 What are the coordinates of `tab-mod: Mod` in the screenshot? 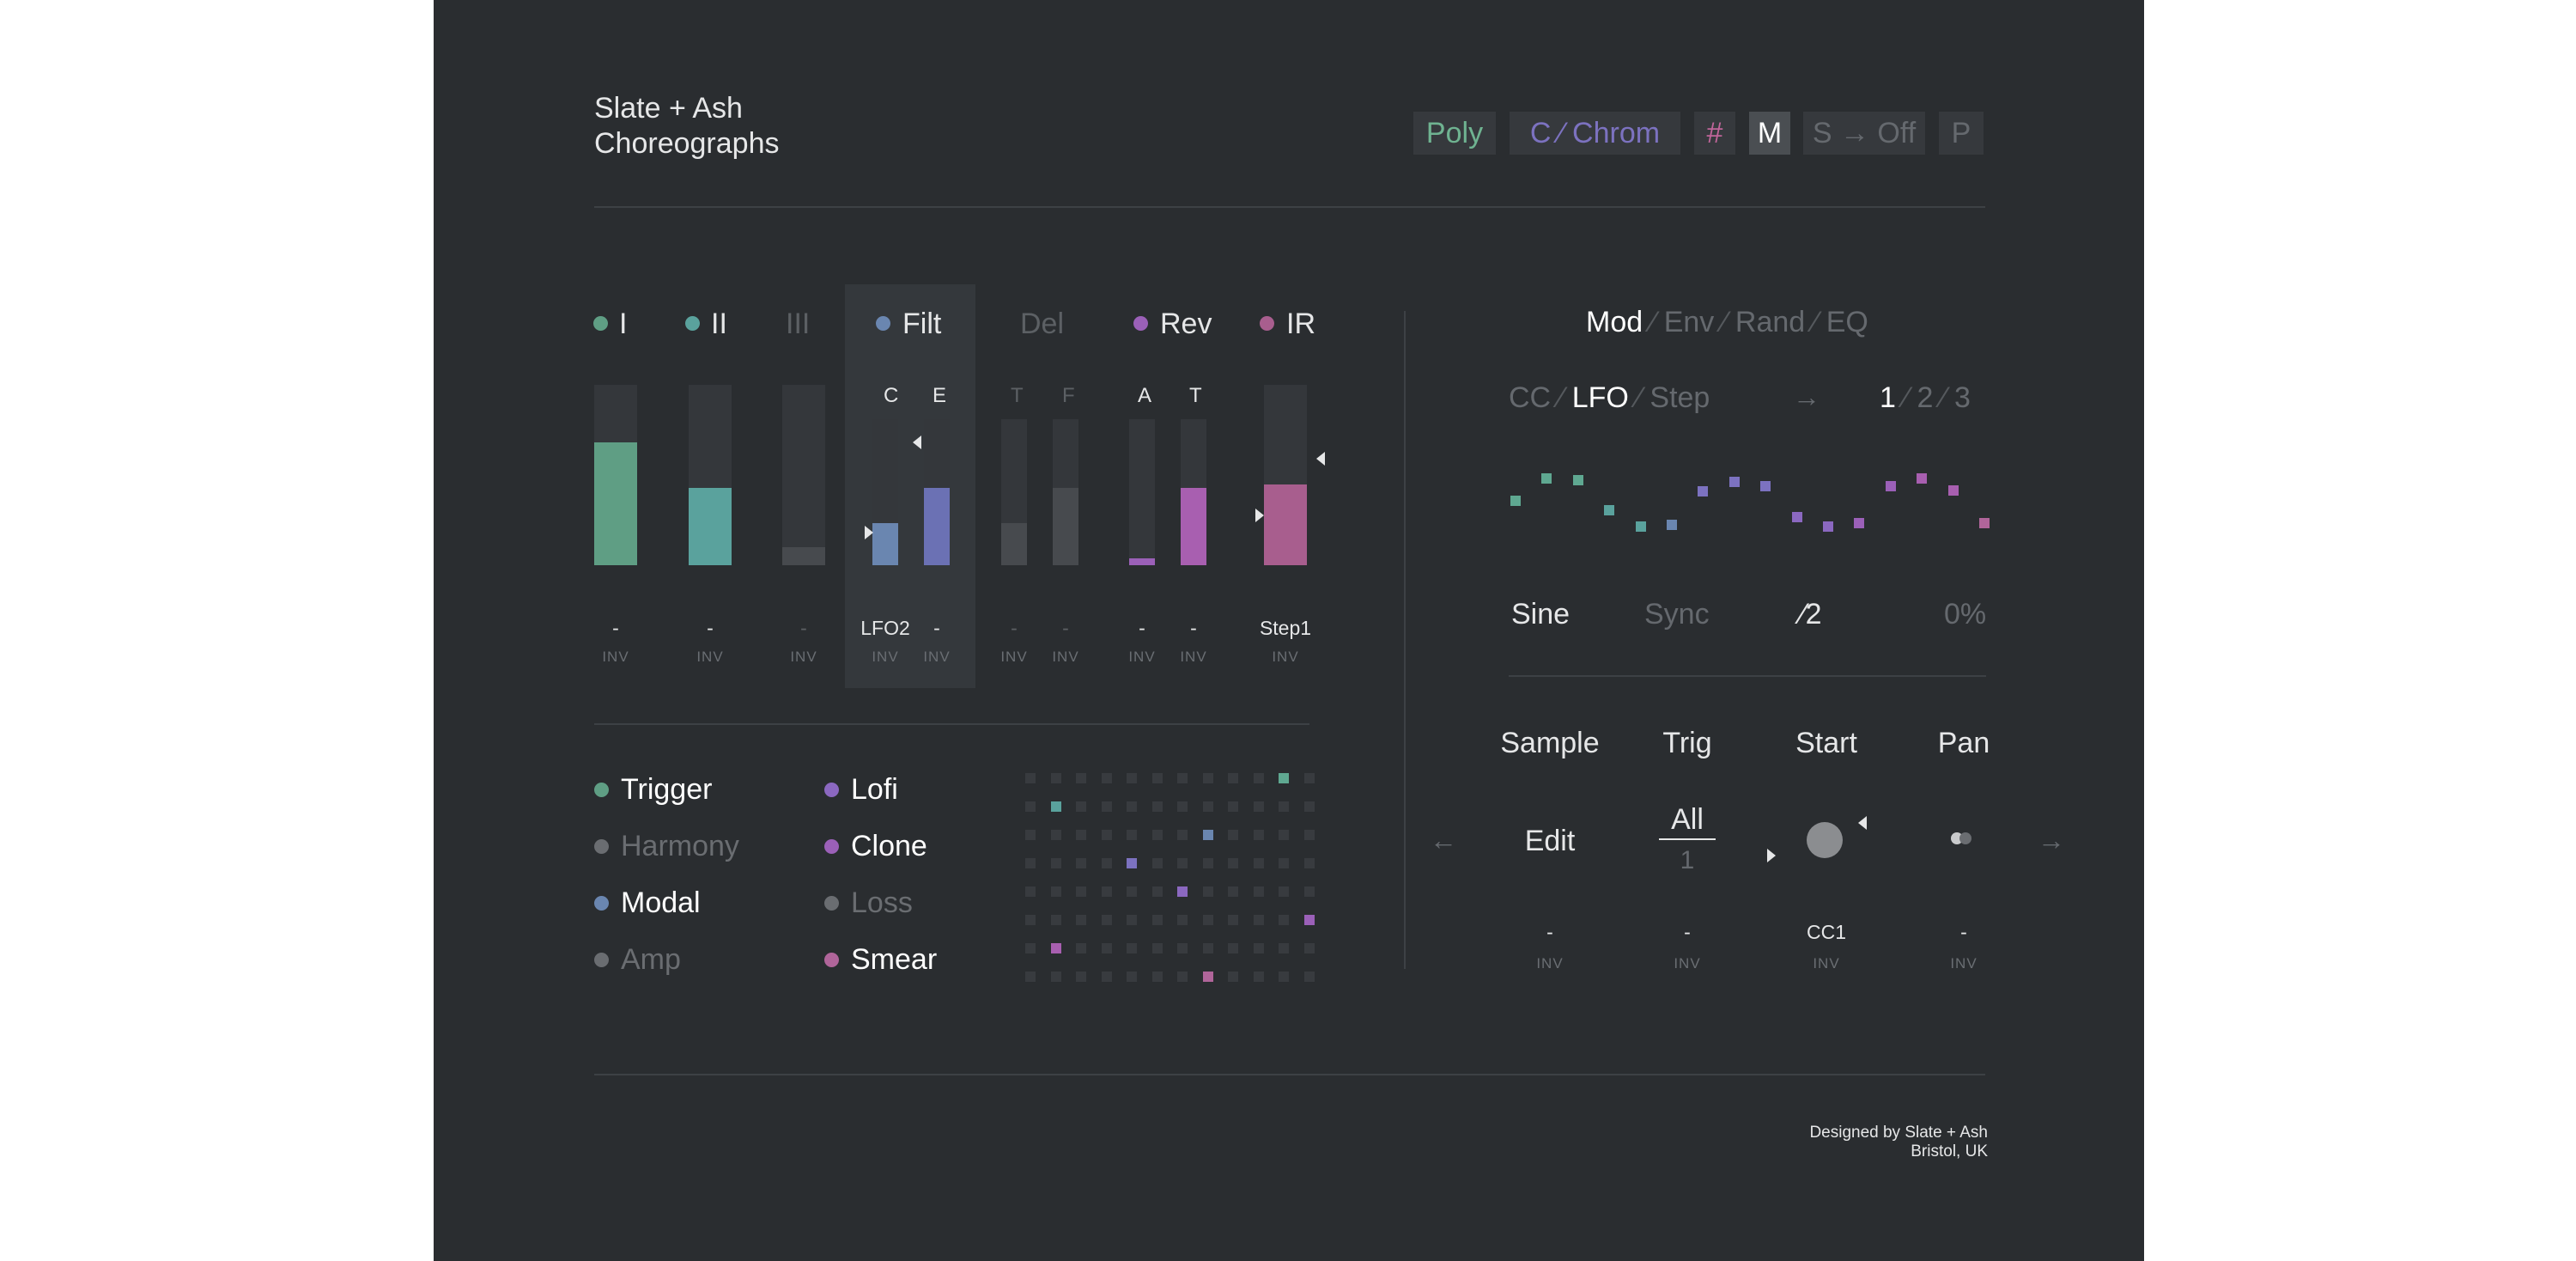 It's located at (1614, 322).